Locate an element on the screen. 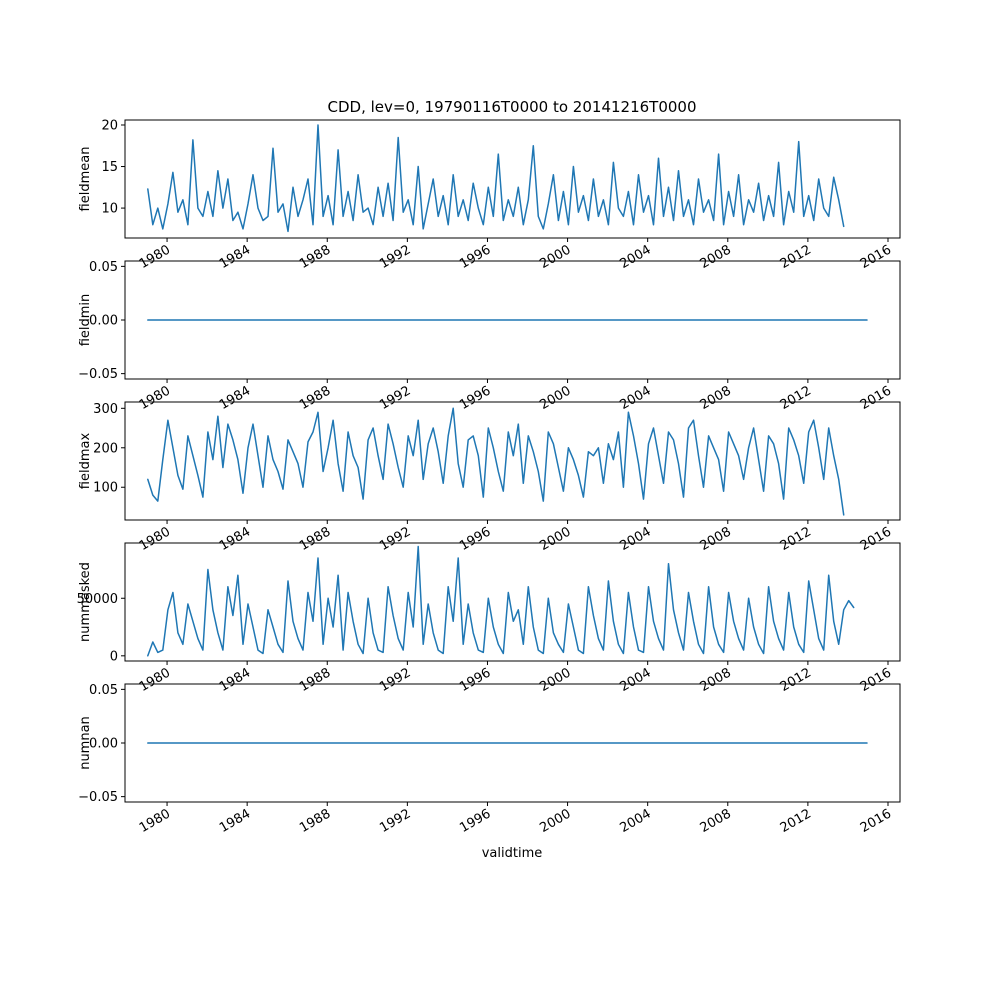 This screenshot has height=1000, width=1000. y-axis-label-numnan: numnan is located at coordinates (85, 743).